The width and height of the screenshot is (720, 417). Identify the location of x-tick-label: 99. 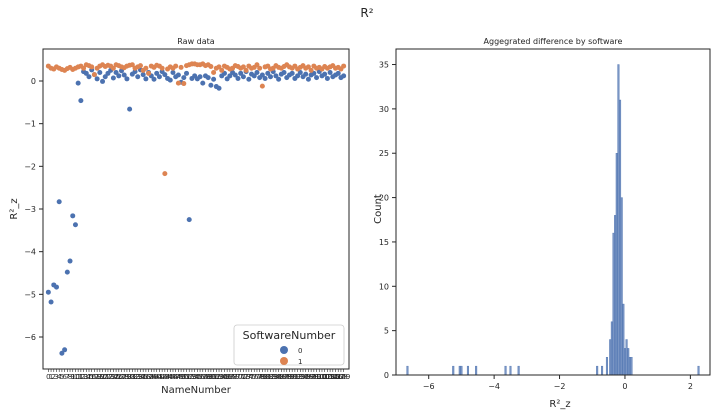
(316, 377).